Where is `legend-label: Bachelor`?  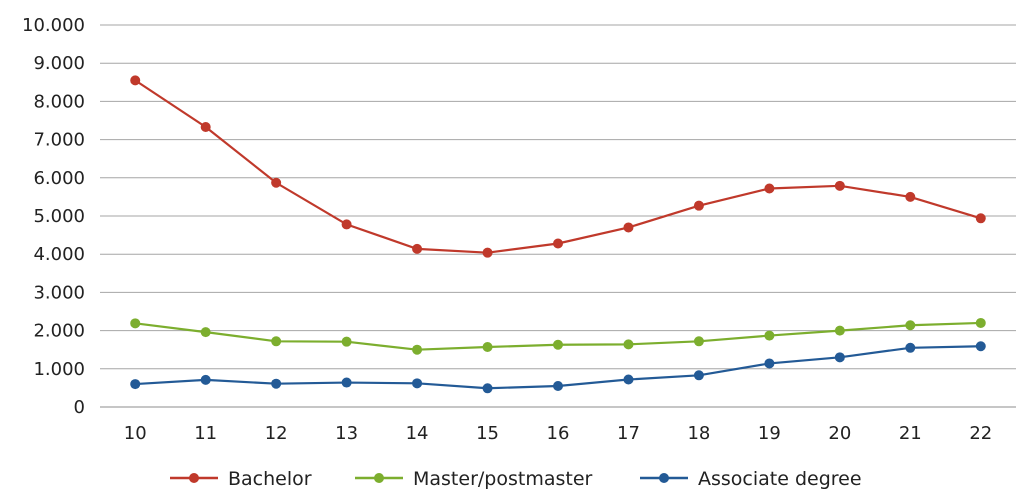
legend-label: Bachelor is located at coordinates (270, 478).